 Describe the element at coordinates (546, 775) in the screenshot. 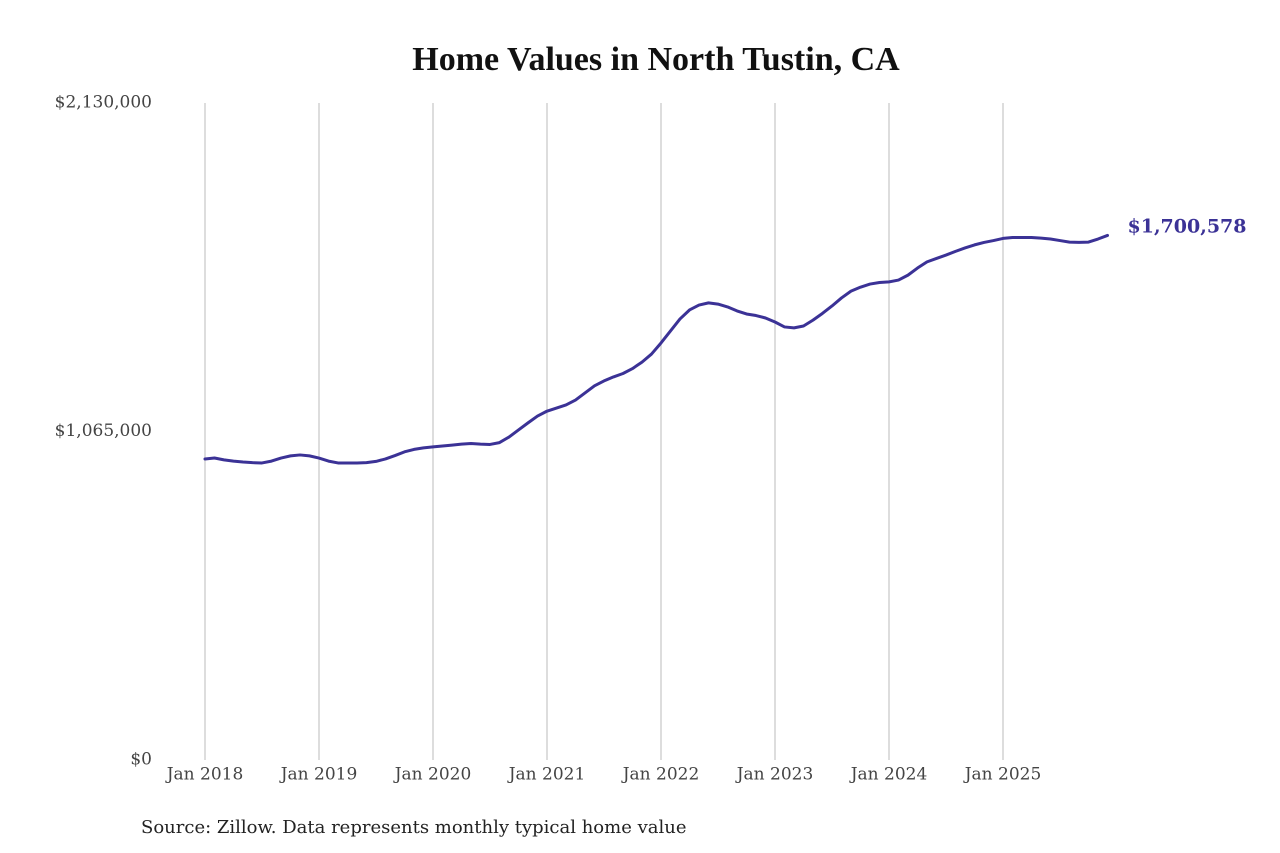

I see `x-tick-label: Jan 2021` at that location.